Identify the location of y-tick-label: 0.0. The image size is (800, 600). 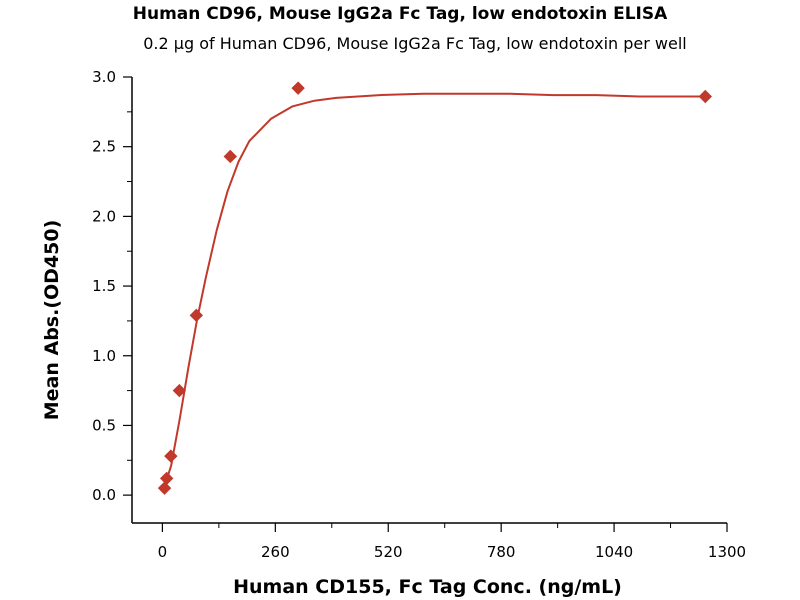
(104, 495).